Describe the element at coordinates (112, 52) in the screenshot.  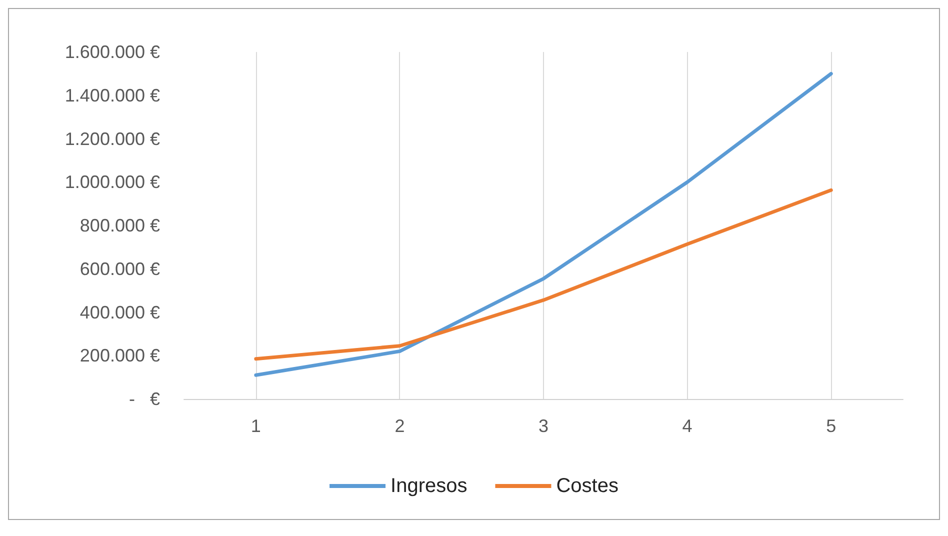
I see `y-tick-label: 1.600.000 €` at that location.